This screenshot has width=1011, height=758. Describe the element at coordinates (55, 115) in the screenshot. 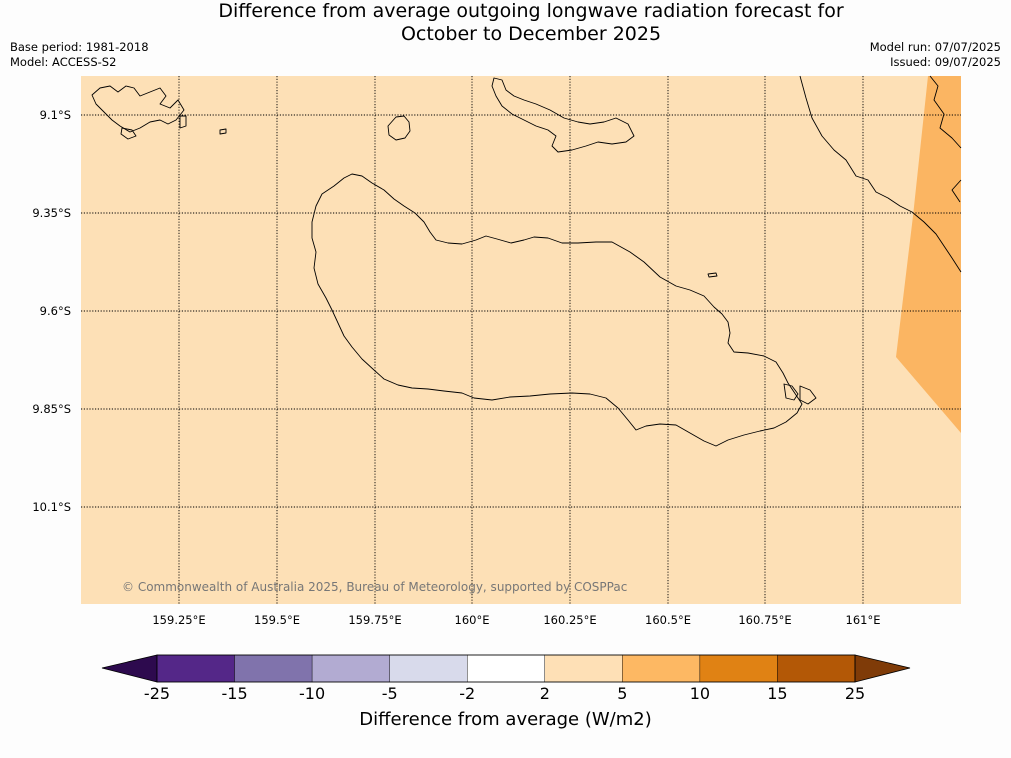

I see `lat-label-9-1: 9.1°S` at that location.